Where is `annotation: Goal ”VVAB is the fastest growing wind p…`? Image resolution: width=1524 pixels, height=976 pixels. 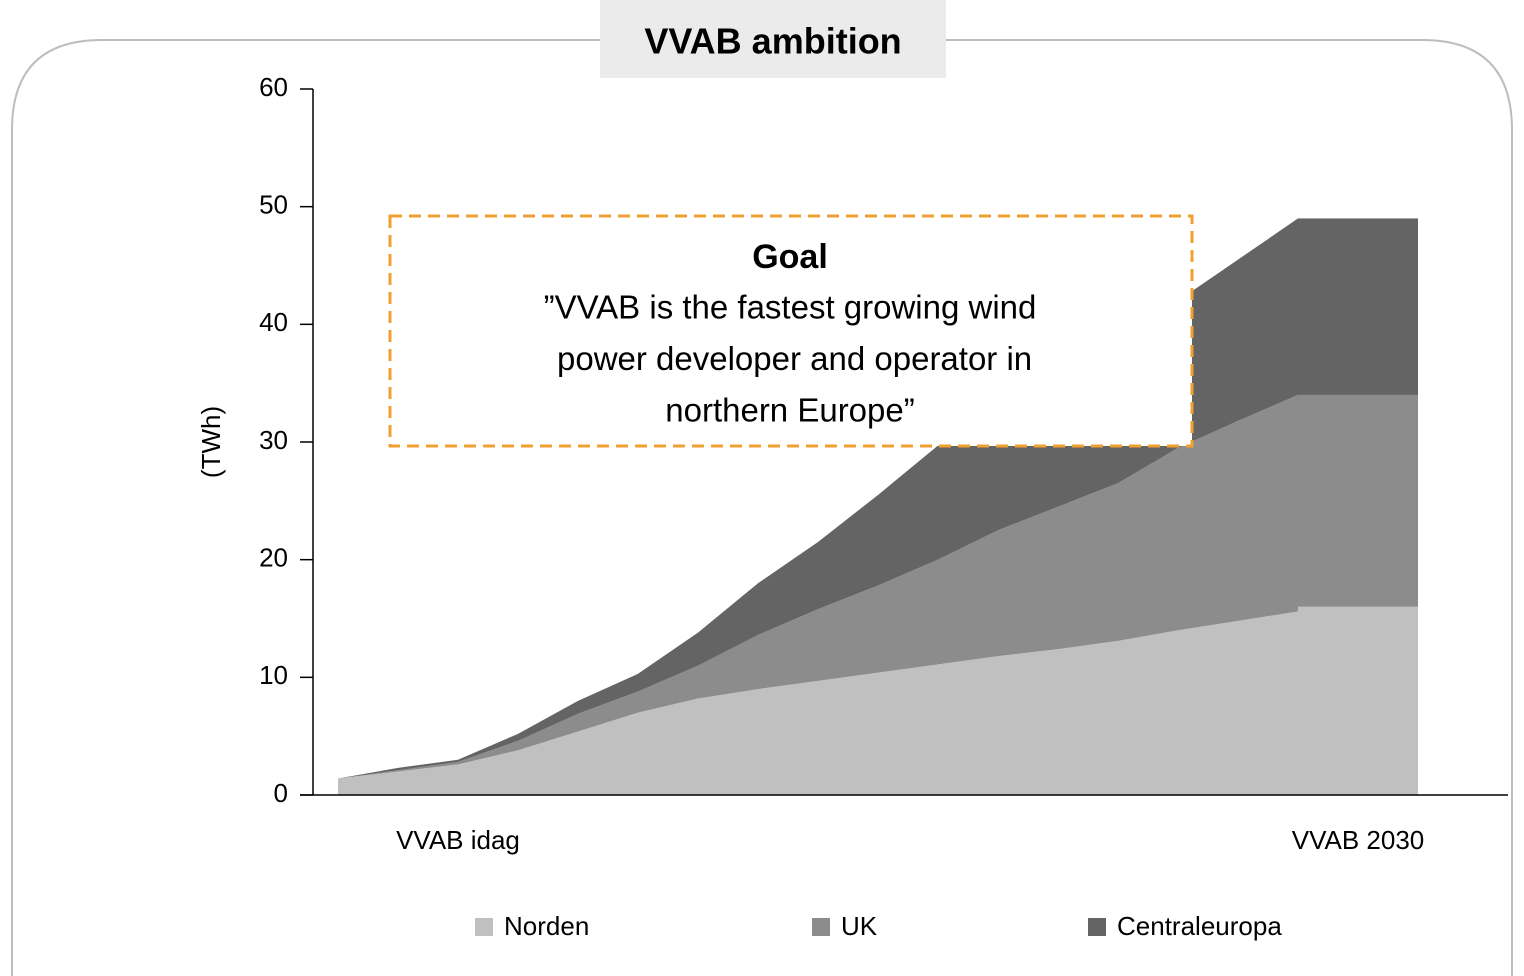
annotation: Goal ”VVAB is the fastest growing wind p… is located at coordinates (791, 331).